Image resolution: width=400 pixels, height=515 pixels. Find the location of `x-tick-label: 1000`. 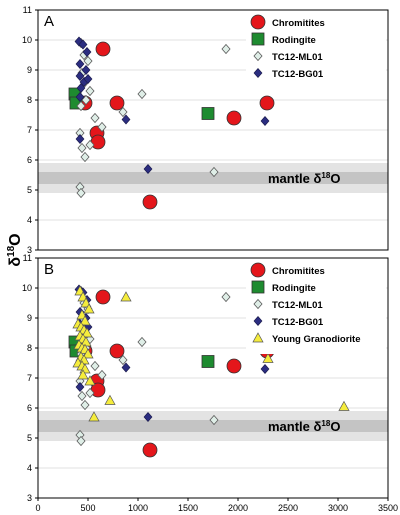

x-tick-label: 1000 is located at coordinates (138, 508).